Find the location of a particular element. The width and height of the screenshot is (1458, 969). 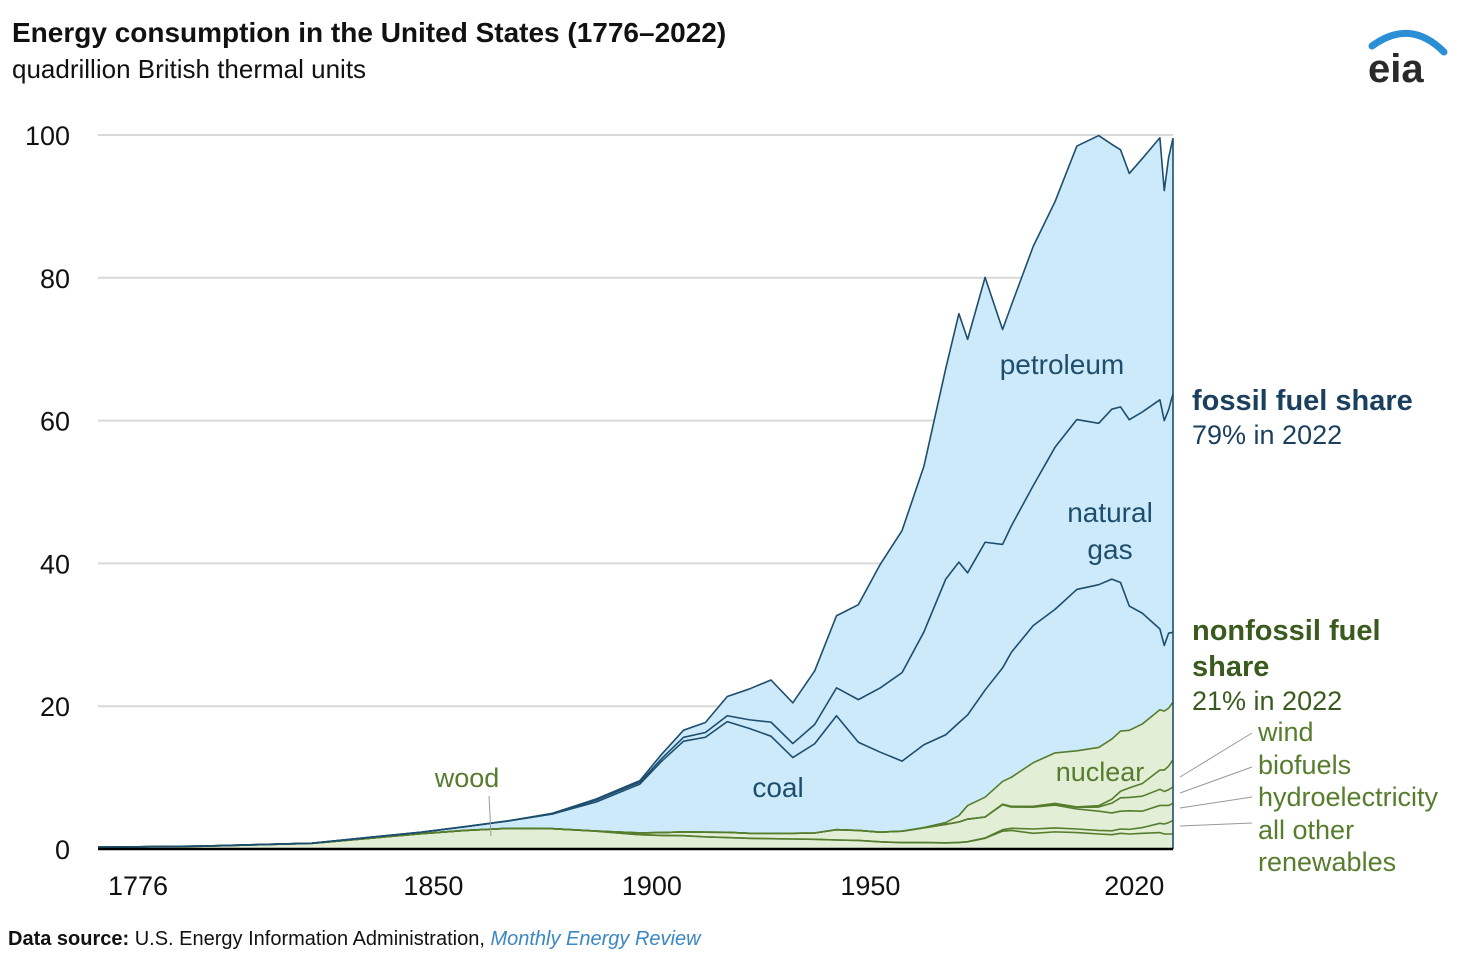

label-natural-gas-2: gas is located at coordinates (1109, 549).